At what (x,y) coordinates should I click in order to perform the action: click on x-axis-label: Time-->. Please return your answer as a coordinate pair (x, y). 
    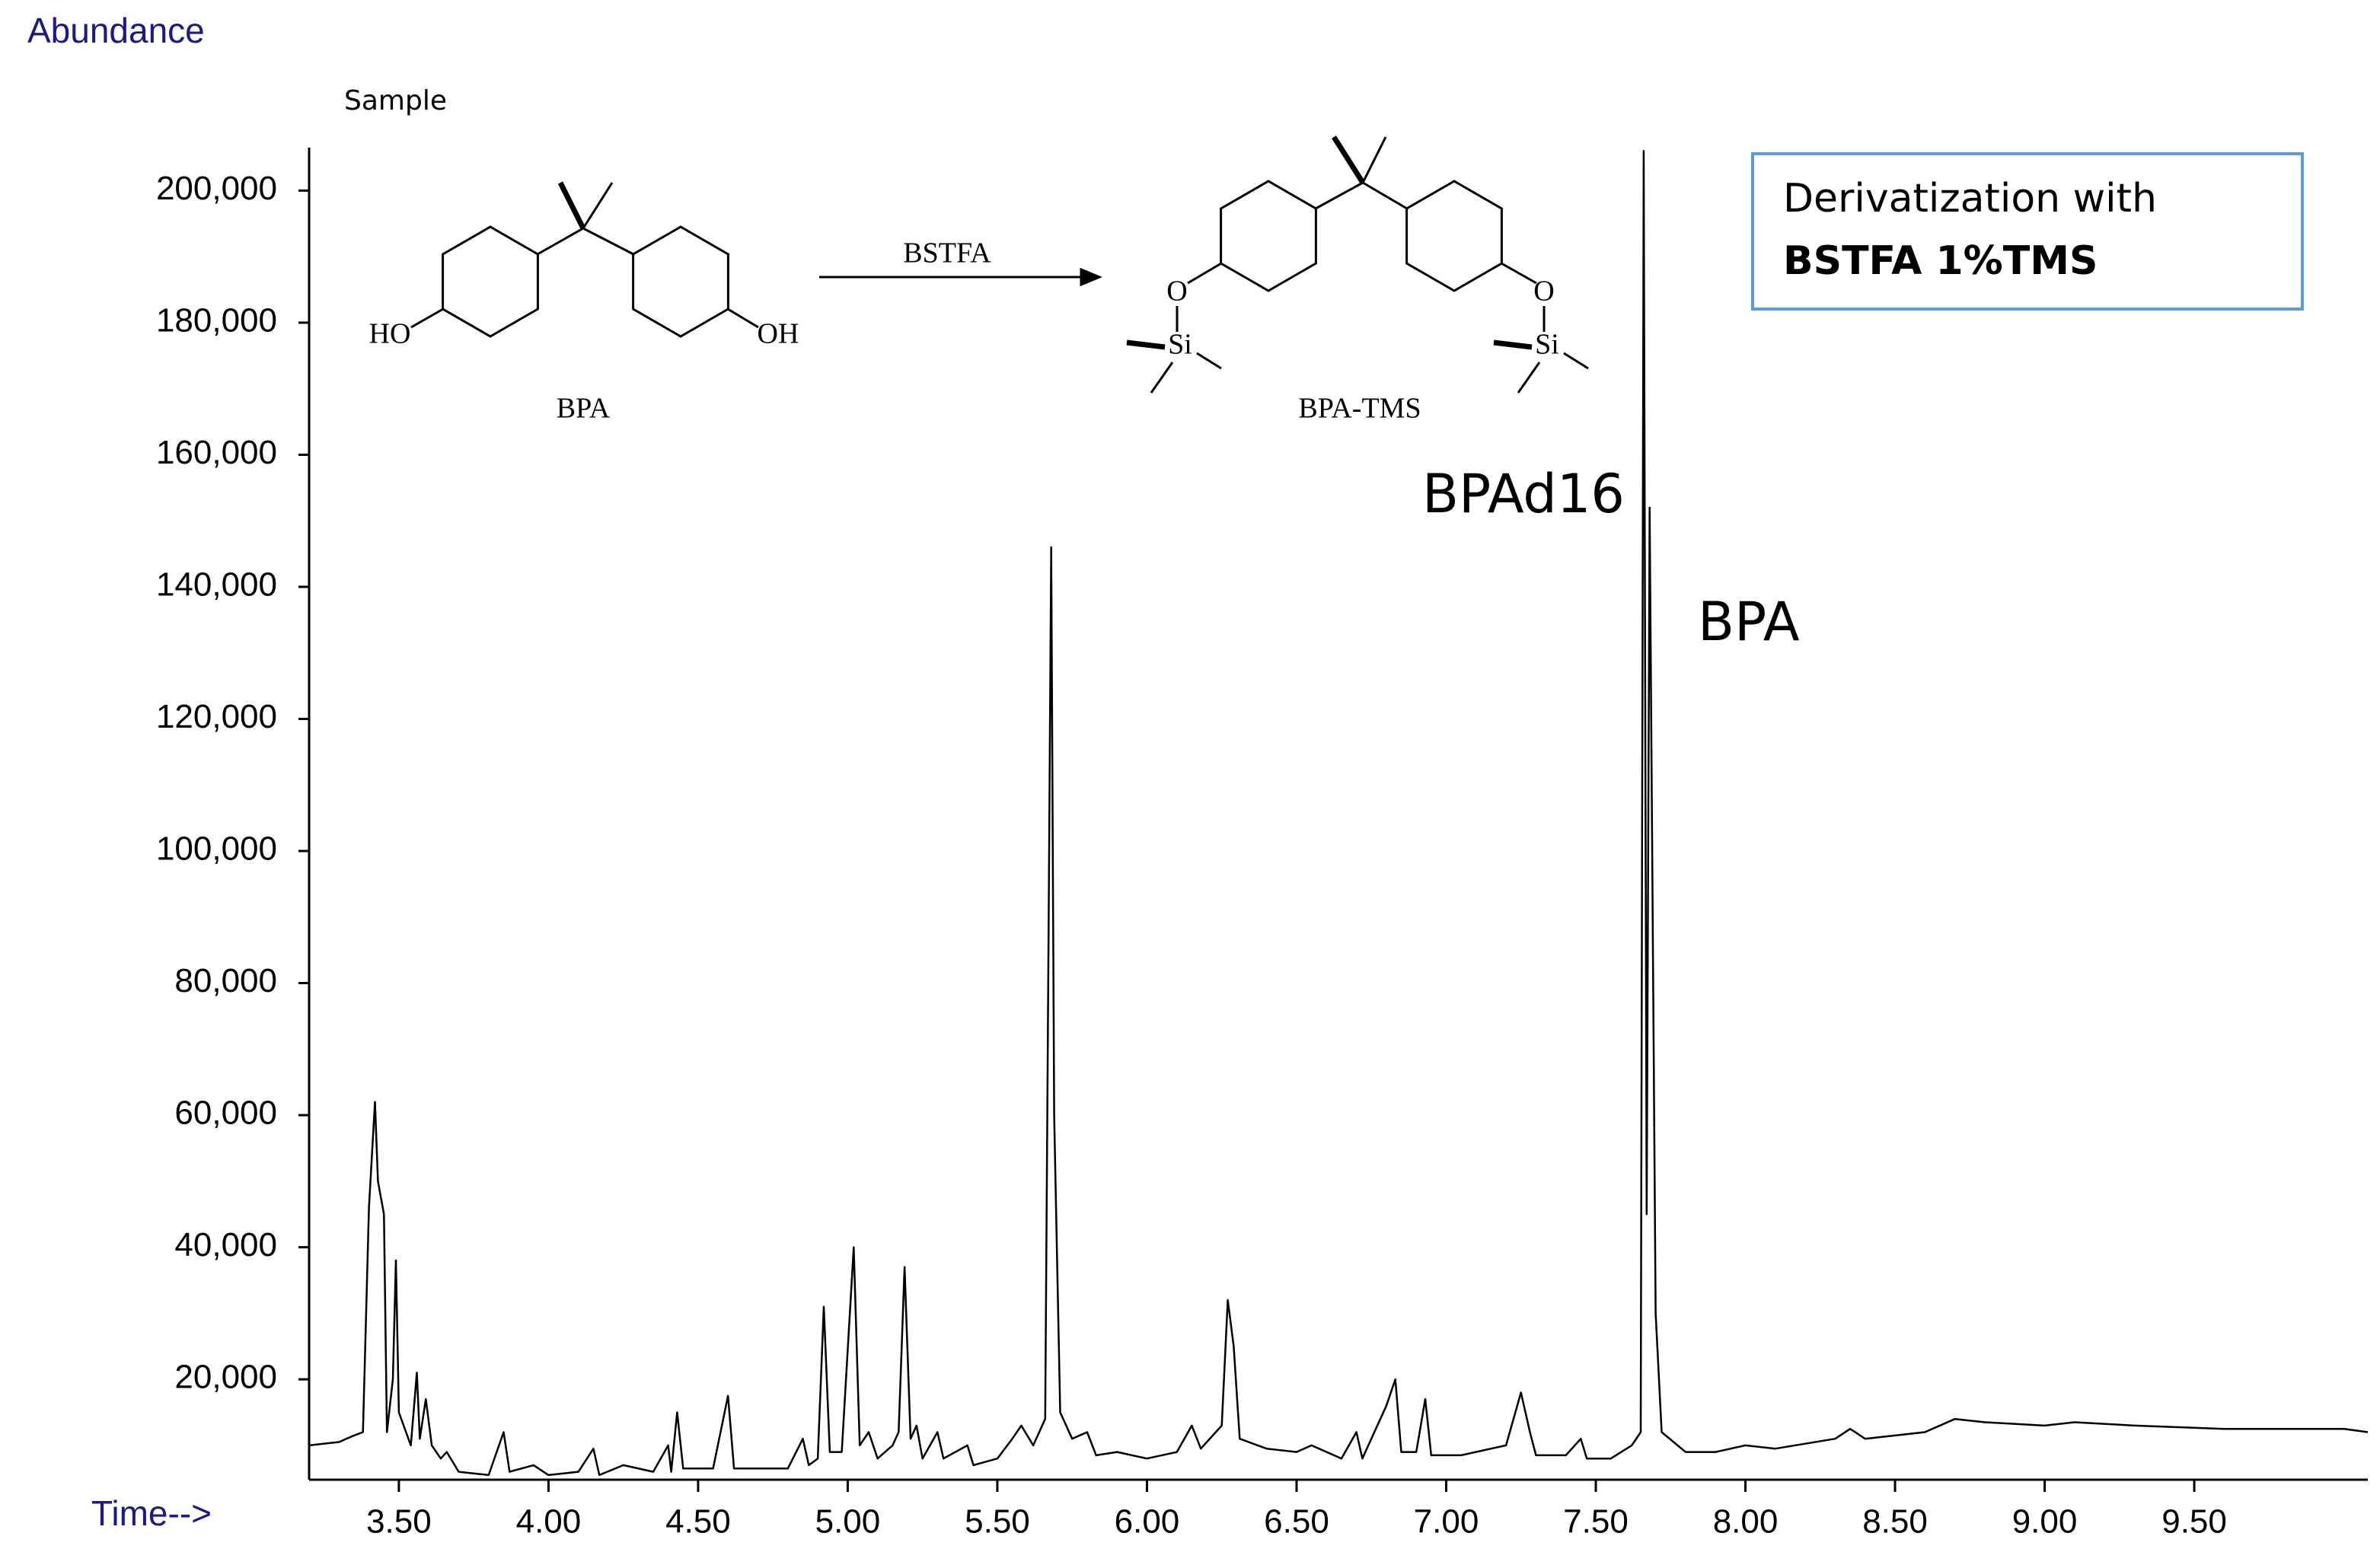
    Looking at the image, I should click on (151, 1513).